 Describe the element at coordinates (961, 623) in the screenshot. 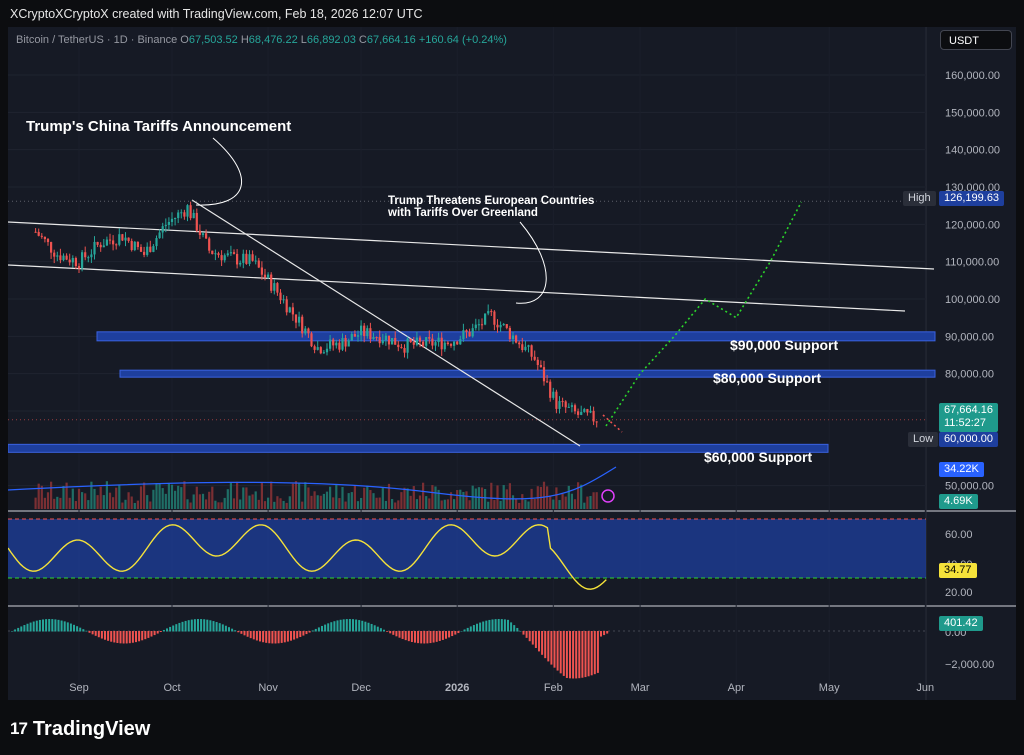

I see `macd-tag: 401.42` at that location.